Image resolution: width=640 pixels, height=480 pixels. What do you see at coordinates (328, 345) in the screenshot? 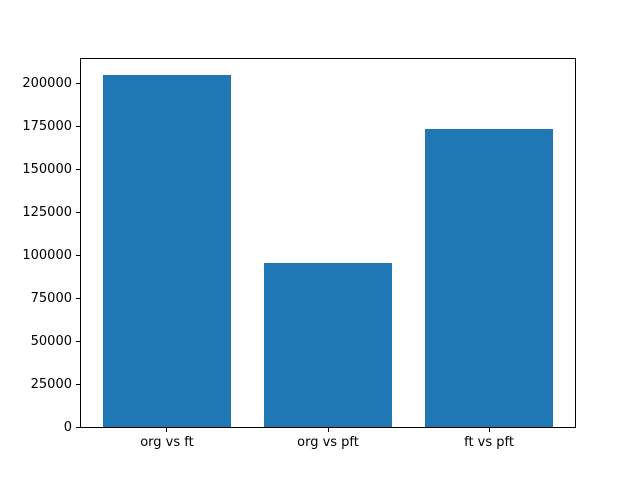
I see `bar-org-vs-pft` at bounding box center [328, 345].